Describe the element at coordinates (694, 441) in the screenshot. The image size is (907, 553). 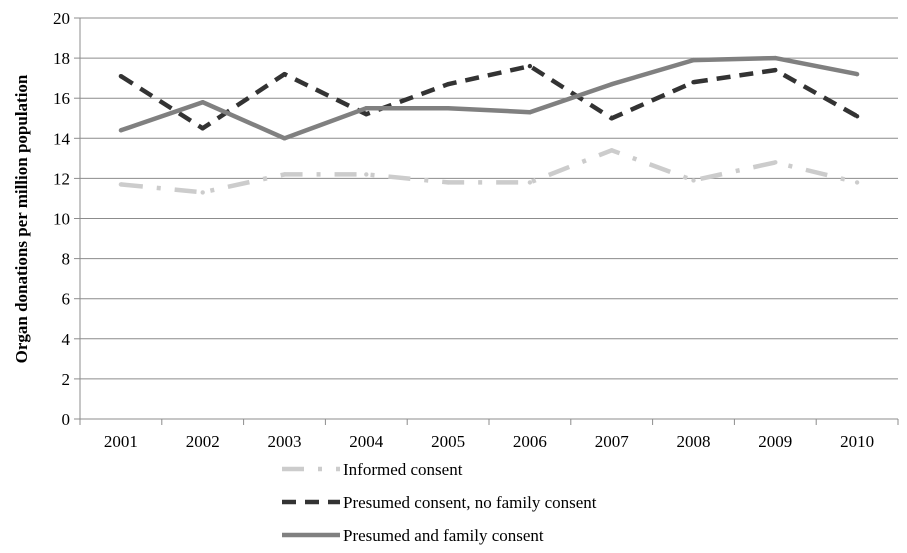
I see `x-tick-label: 2008` at that location.